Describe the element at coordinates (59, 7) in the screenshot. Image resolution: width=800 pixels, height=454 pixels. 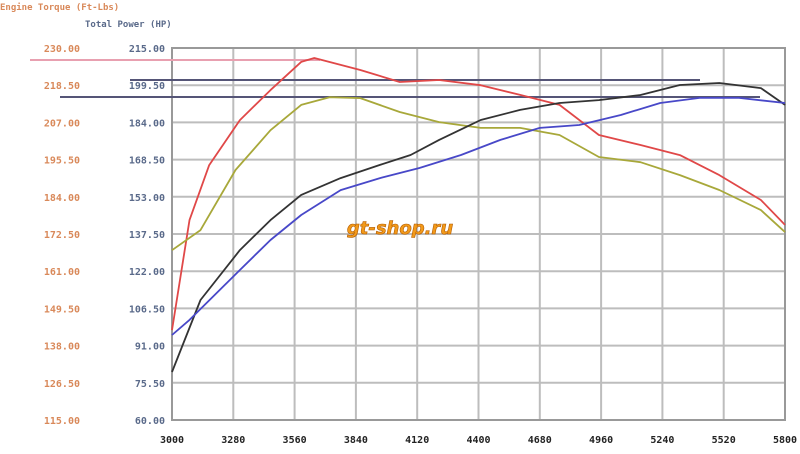
I see `torque-axis-title: Engine Torque (Ft-Lbs)` at that location.